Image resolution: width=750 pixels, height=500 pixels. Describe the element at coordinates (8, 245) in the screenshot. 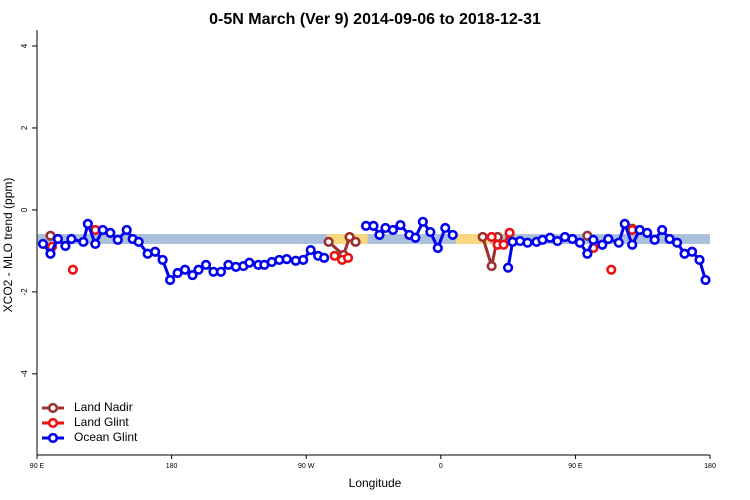

I see `y-axis-label: XCO2 - MLO trend (ppm)` at that location.